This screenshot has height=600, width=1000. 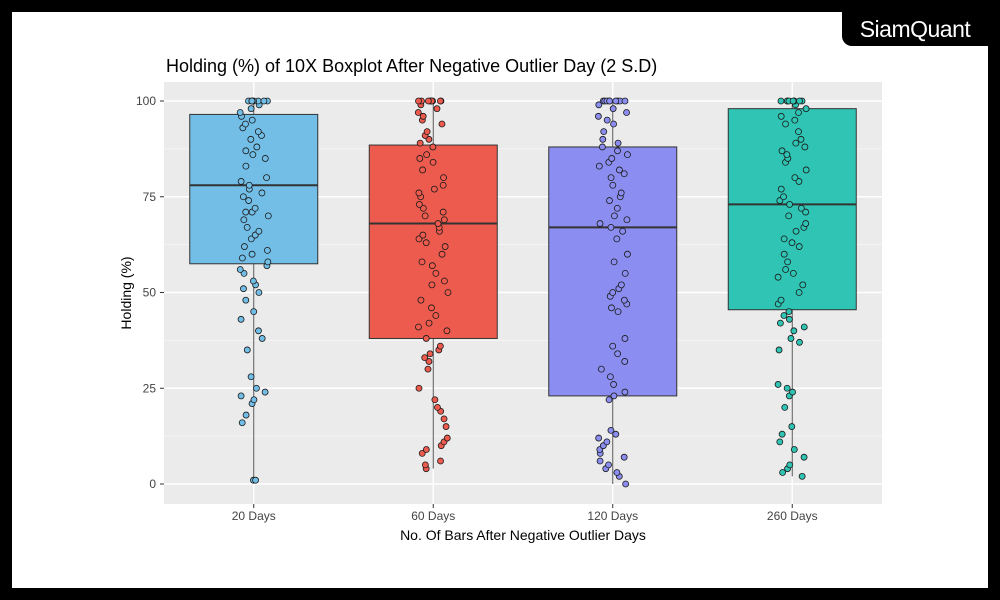 What do you see at coordinates (150, 197) in the screenshot?
I see `y-tick-label: 75` at bounding box center [150, 197].